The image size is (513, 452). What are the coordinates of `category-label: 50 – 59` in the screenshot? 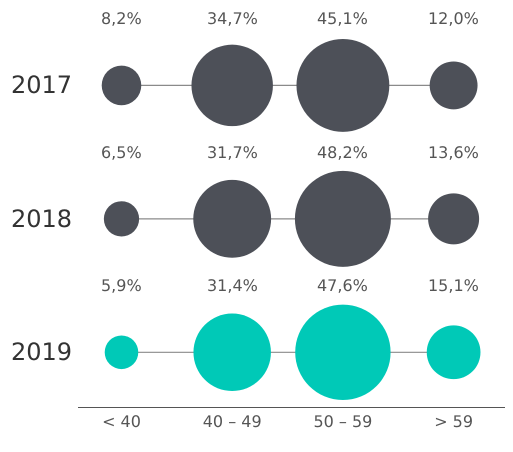 It's located at (342, 422).